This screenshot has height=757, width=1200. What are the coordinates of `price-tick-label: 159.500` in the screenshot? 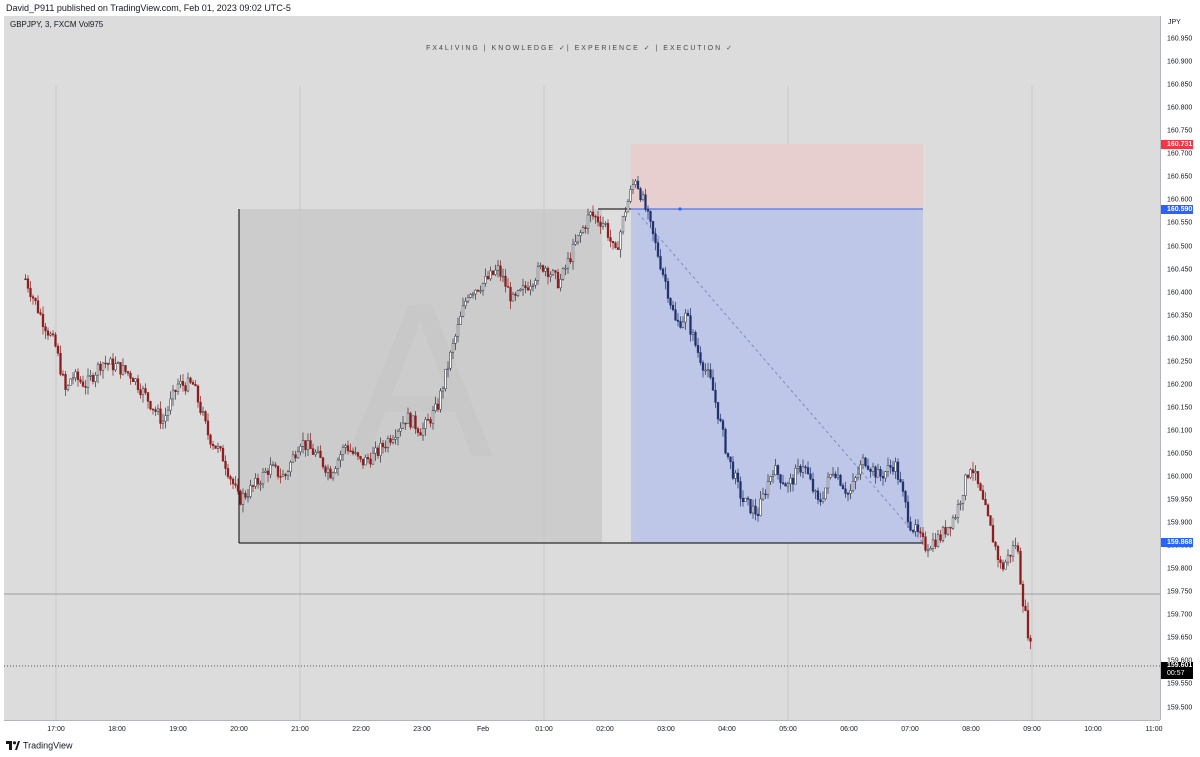 It's located at (1180, 707).